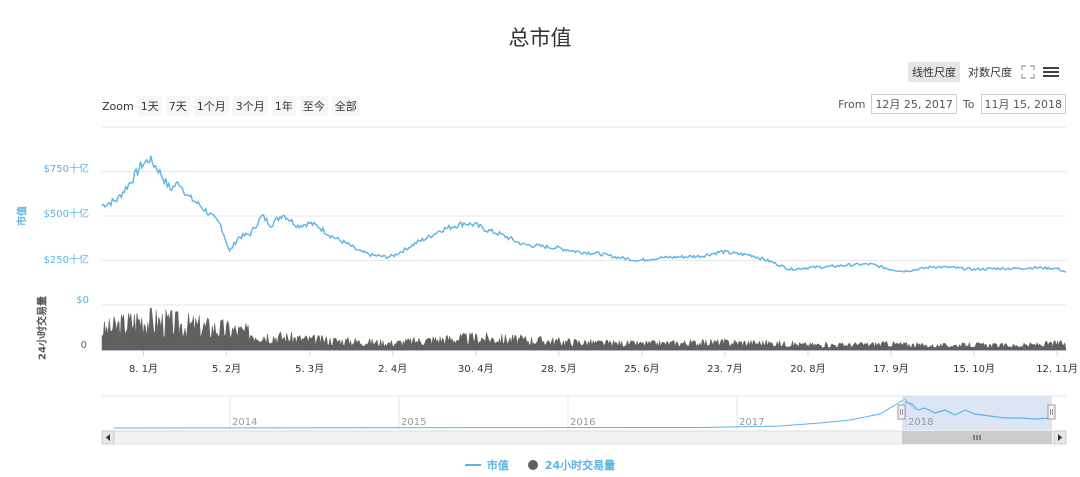 This screenshot has width=1080, height=477. What do you see at coordinates (852, 104) in the screenshot?
I see `from-label: From` at bounding box center [852, 104].